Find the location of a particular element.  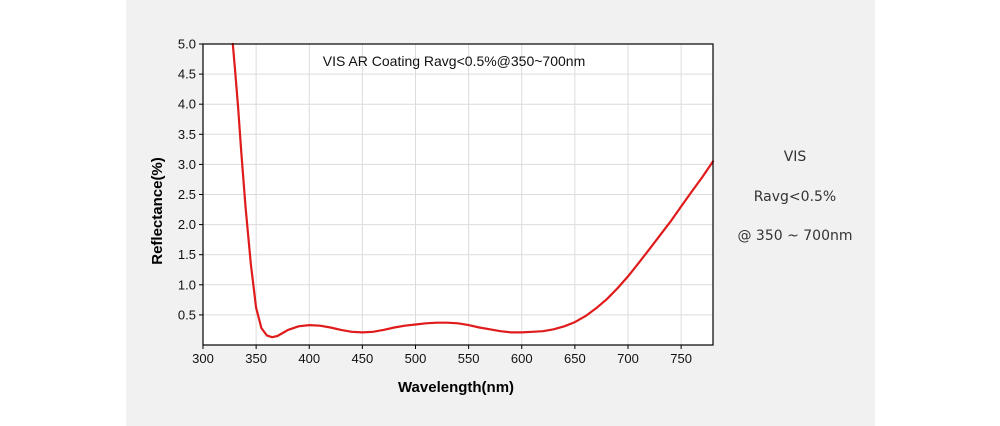

side-note-ravg: Ravg<0.5% is located at coordinates (795, 197).